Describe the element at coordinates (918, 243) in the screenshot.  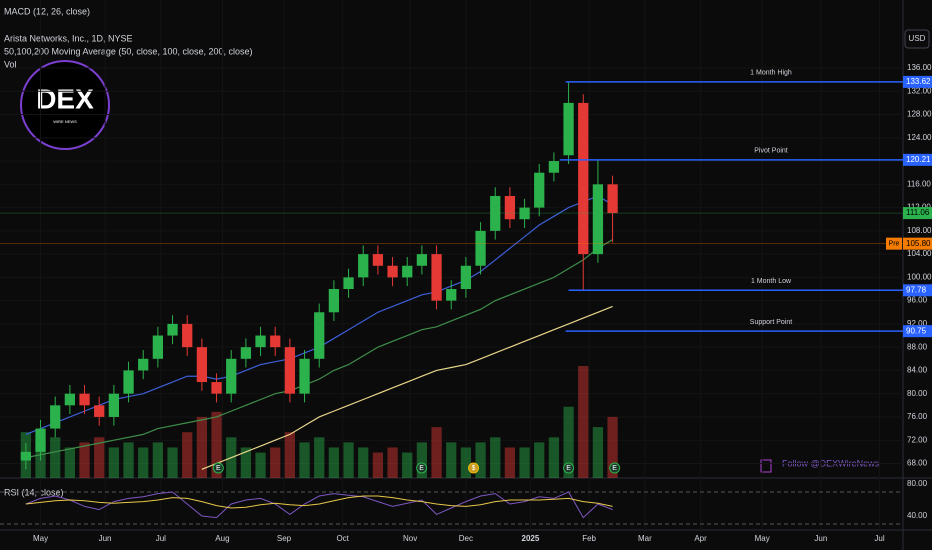
I see `pre-price-value: 105.80` at that location.